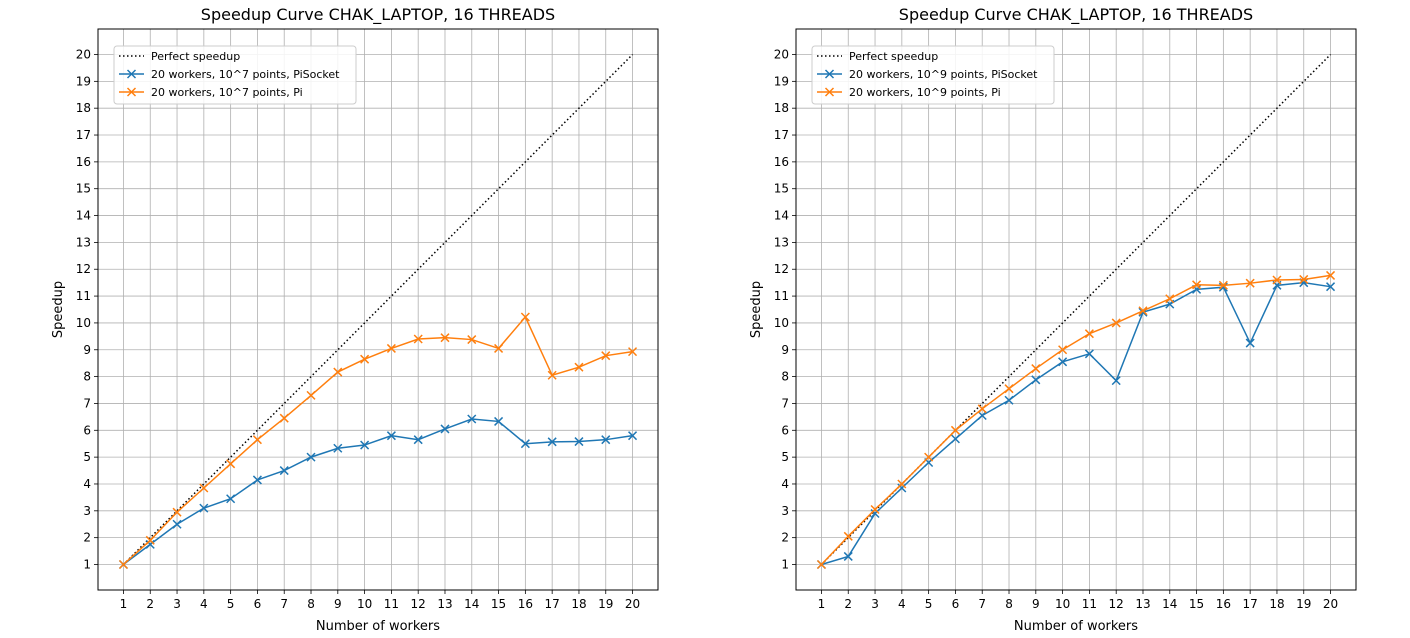 The height and width of the screenshot is (638, 1410). What do you see at coordinates (124, 604) in the screenshot?
I see `x-tick-label: 1` at bounding box center [124, 604].